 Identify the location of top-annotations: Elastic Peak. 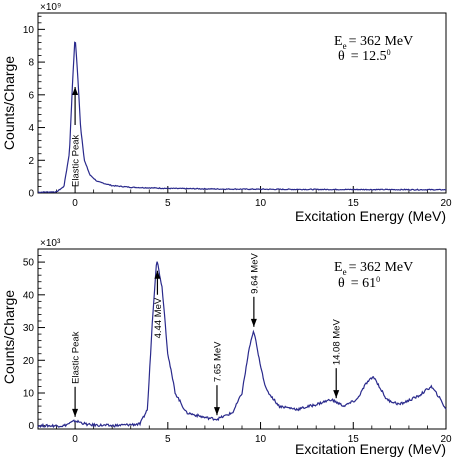
(76, 137).